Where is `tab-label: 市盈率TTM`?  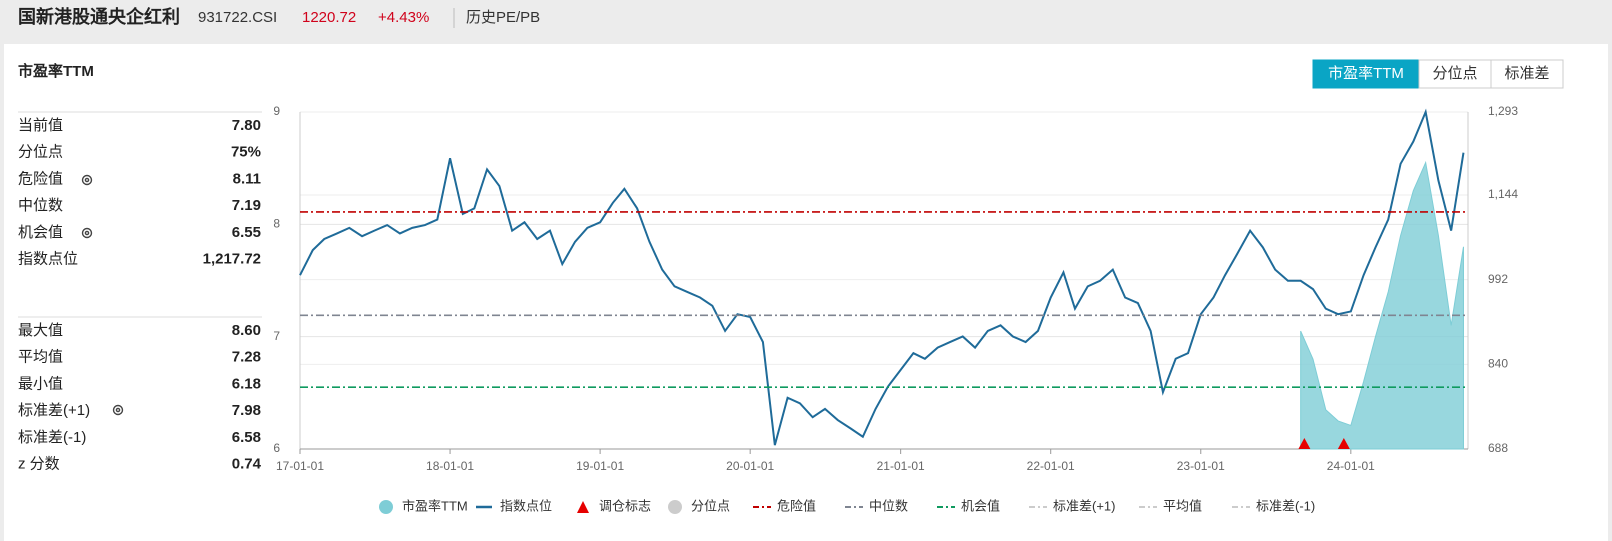 tab-label: 市盈率TTM is located at coordinates (1366, 73).